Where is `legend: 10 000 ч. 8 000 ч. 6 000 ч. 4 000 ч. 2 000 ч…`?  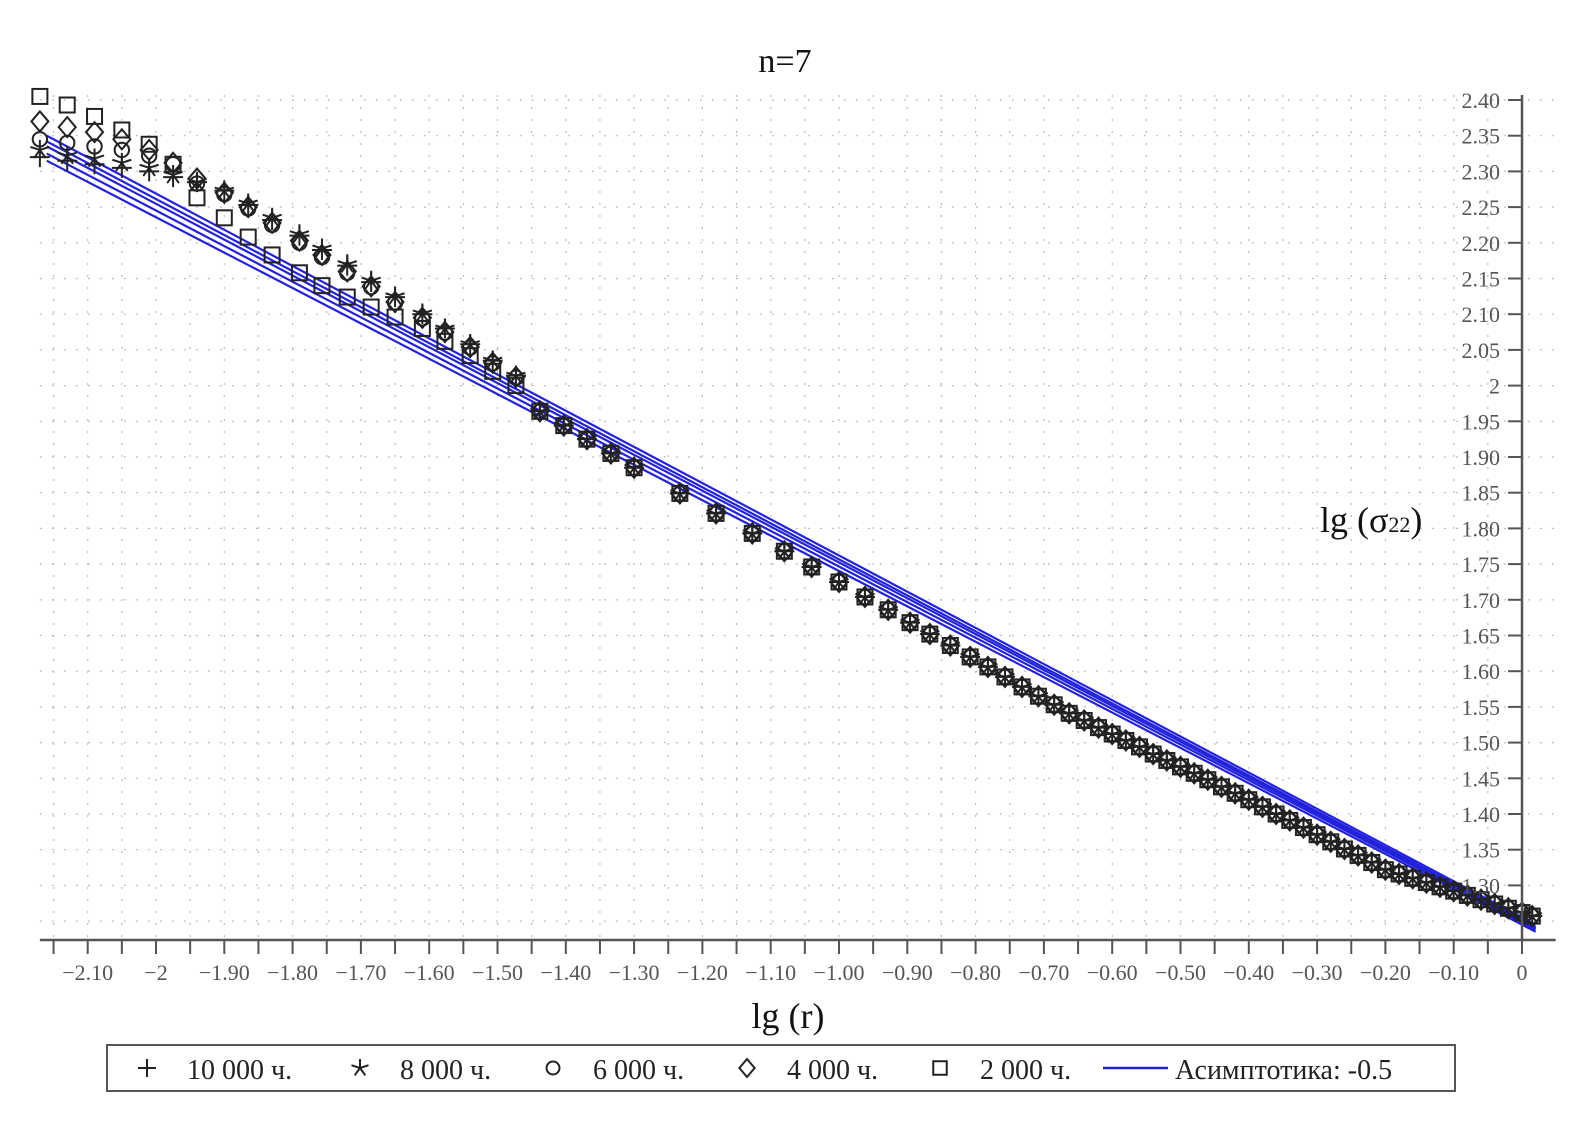
legend: 10 000 ч. 8 000 ч. 6 000 ч. 4 000 ч. 2 000 ч… is located at coordinates (781, 1068).